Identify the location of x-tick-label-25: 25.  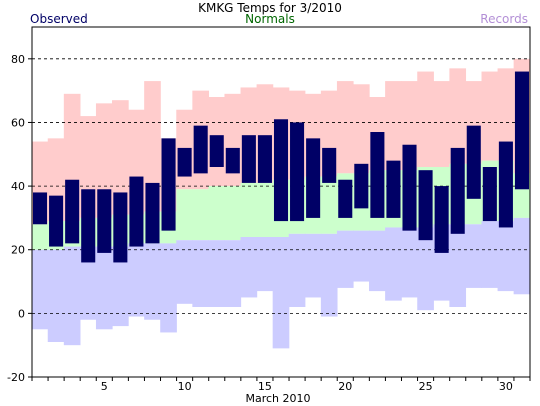
(426, 386).